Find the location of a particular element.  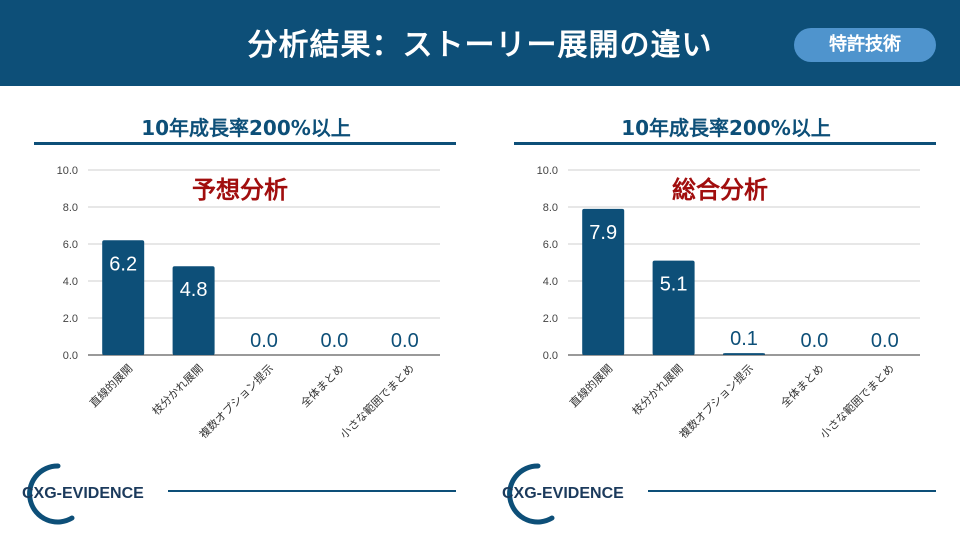

left-chart-title: 10年成長率200%以上 is located at coordinates (246, 128).